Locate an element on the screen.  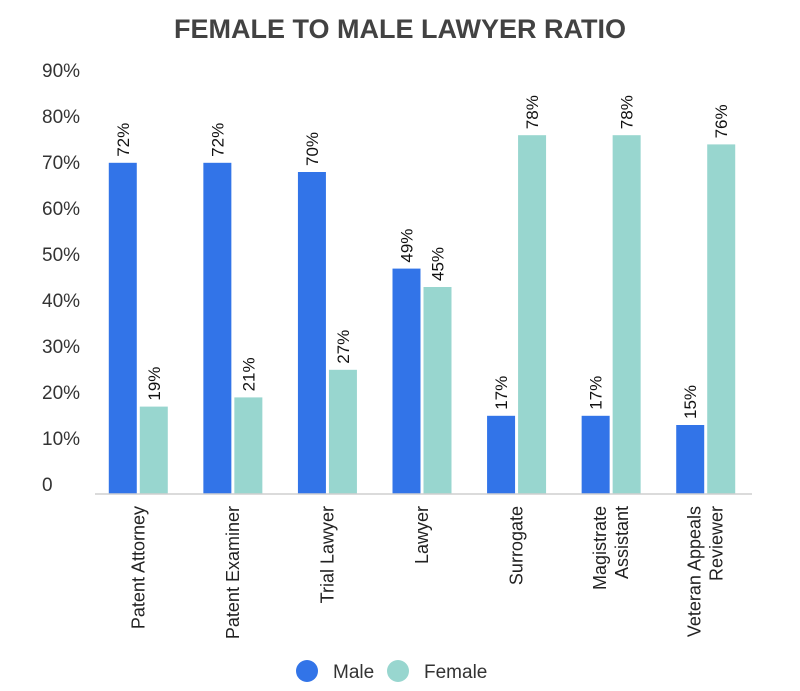
x-tick-label: Patent Attorney is located at coordinates (138, 567).